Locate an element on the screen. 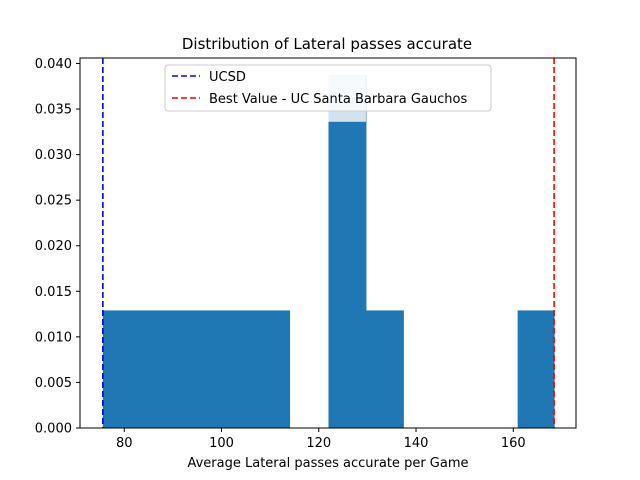  x-tick-label-80: 80 is located at coordinates (124, 443).